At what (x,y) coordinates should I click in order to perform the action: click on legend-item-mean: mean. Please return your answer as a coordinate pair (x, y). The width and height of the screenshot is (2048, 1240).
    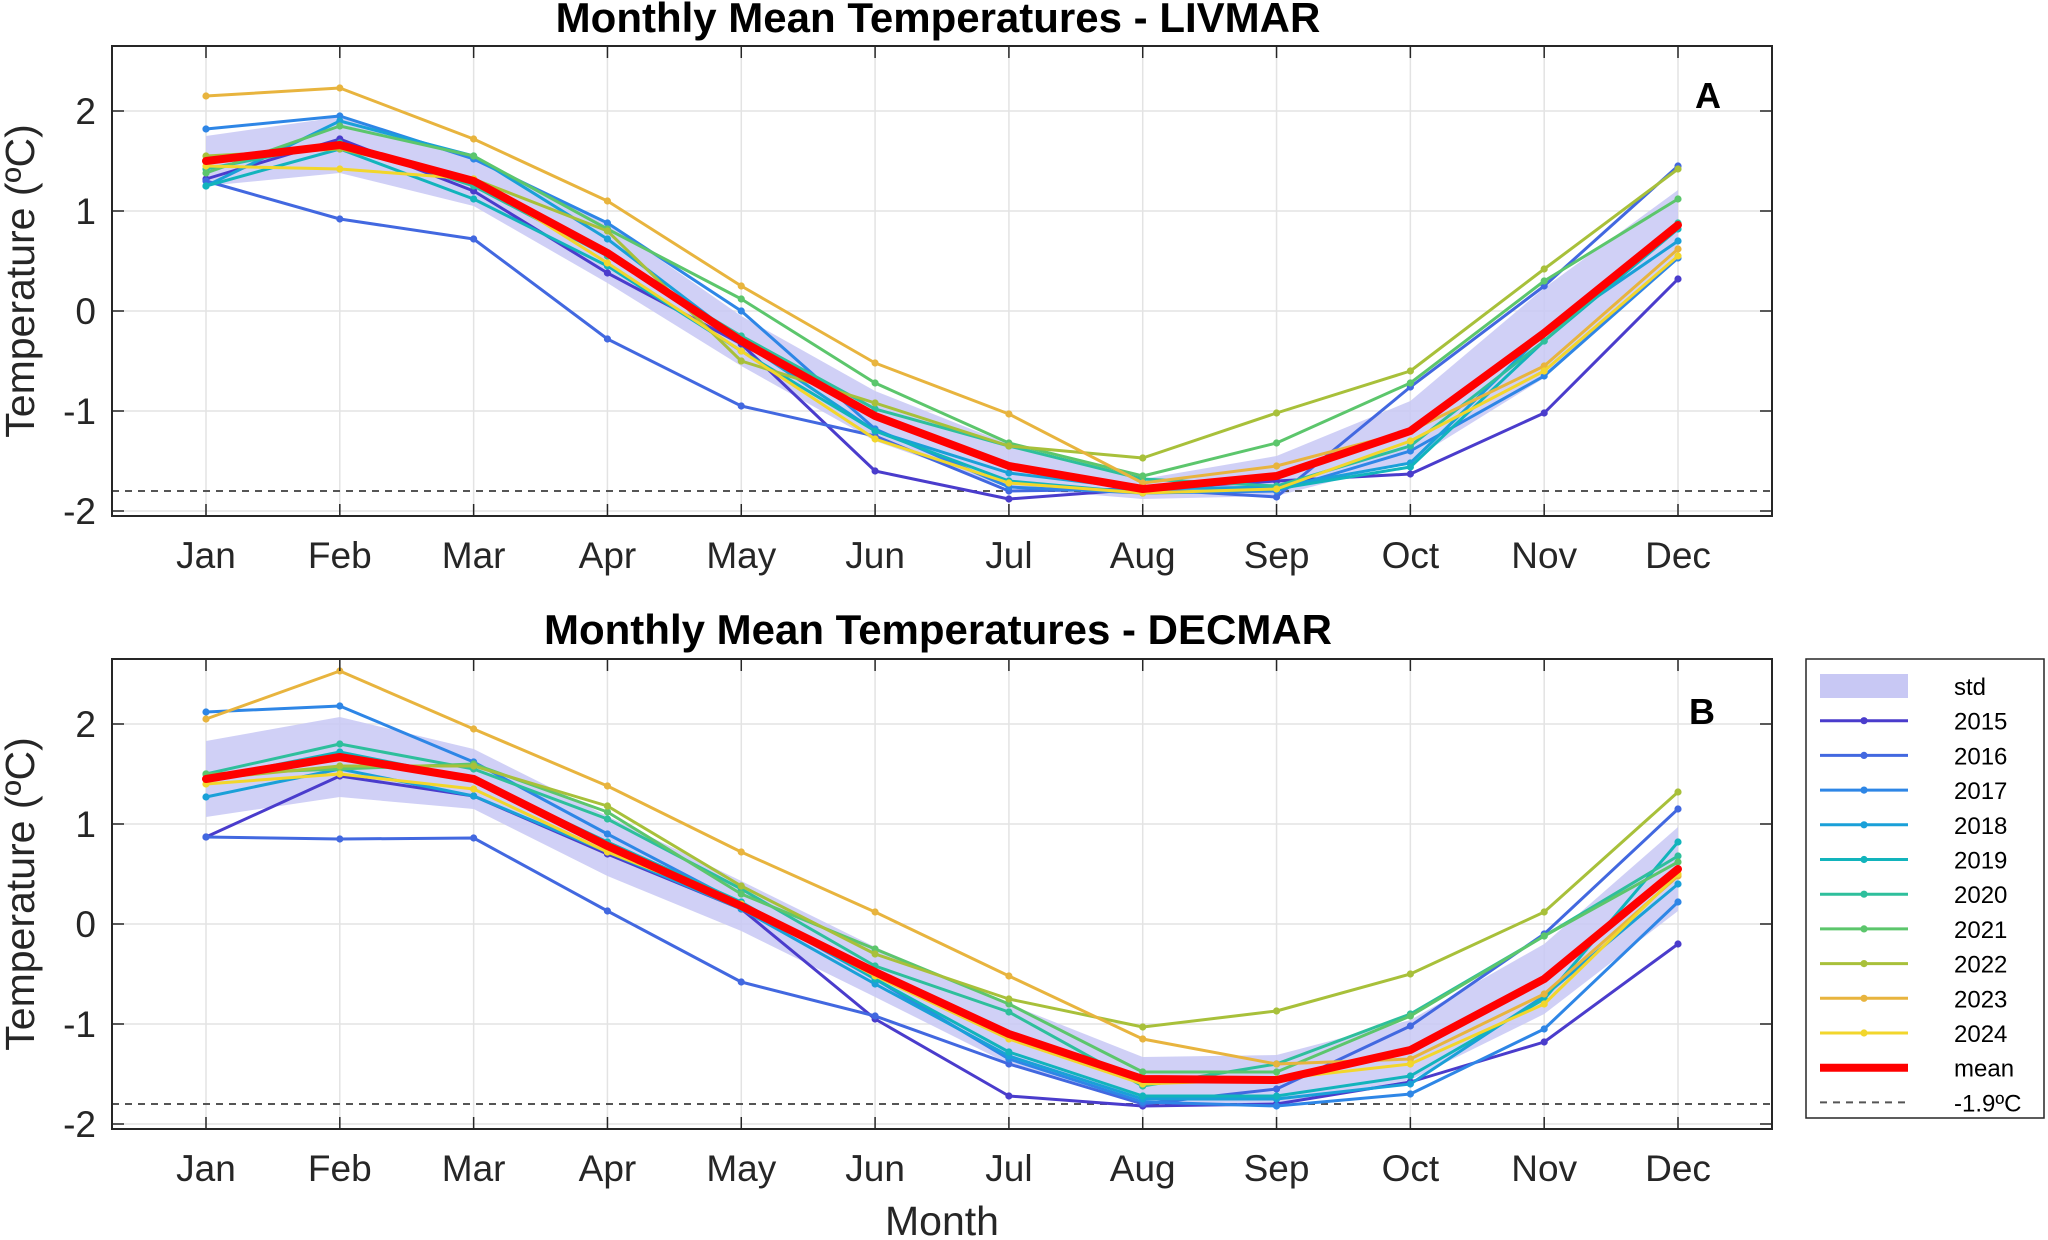
    Looking at the image, I should click on (1917, 1069).